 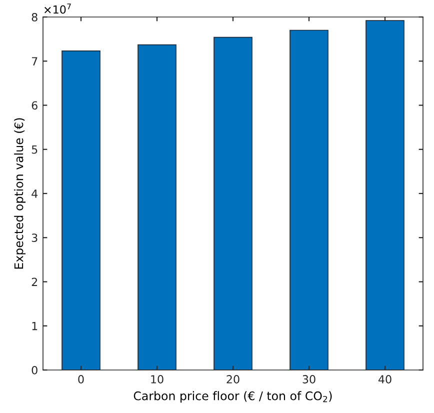 What do you see at coordinates (35, 326) in the screenshot?
I see `y-tick-label: 1` at bounding box center [35, 326].